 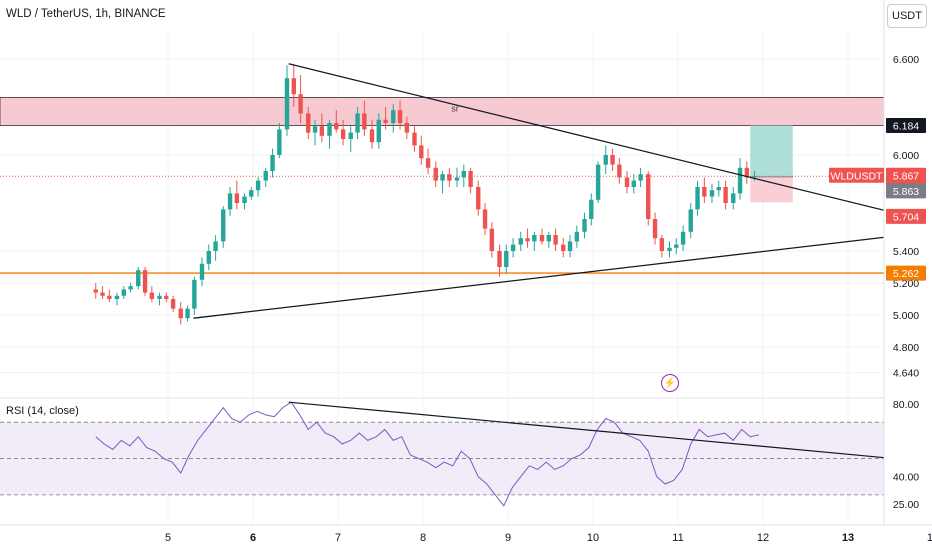 I want to click on symbol-badge-text: WLDUSDT, so click(x=857, y=176).